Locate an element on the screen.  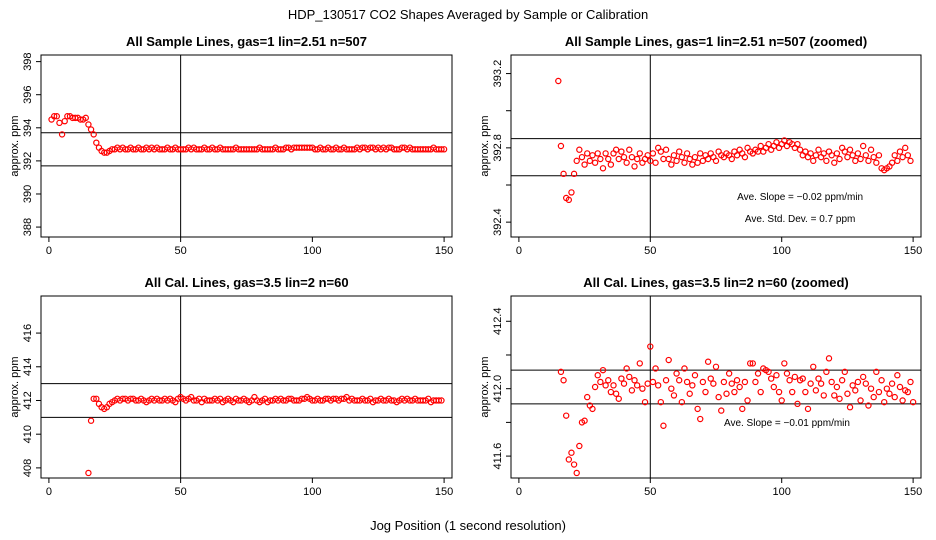
y-tick-label: 392 is located at coordinates (28, 161).